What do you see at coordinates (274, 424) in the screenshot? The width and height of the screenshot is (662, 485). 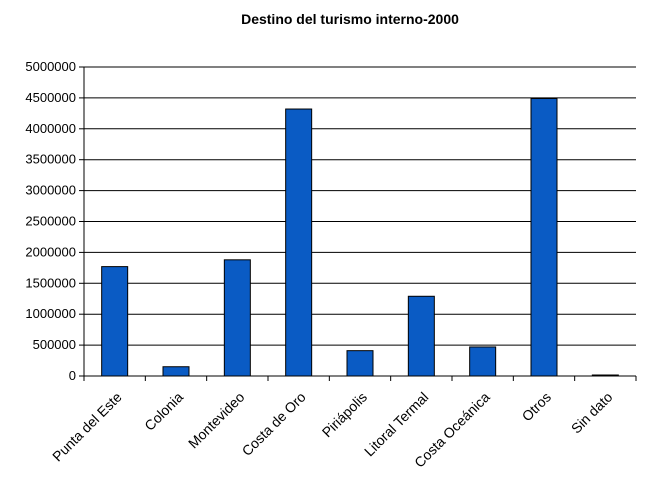 I see `x-tick-label: Costa de Oro` at bounding box center [274, 424].